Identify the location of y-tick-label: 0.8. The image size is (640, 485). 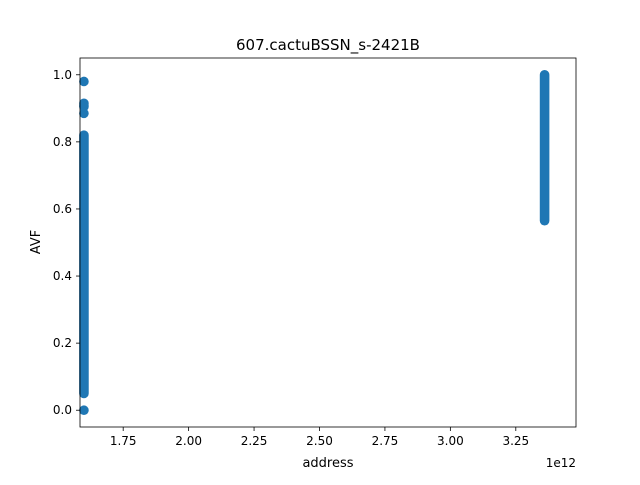
(62, 142).